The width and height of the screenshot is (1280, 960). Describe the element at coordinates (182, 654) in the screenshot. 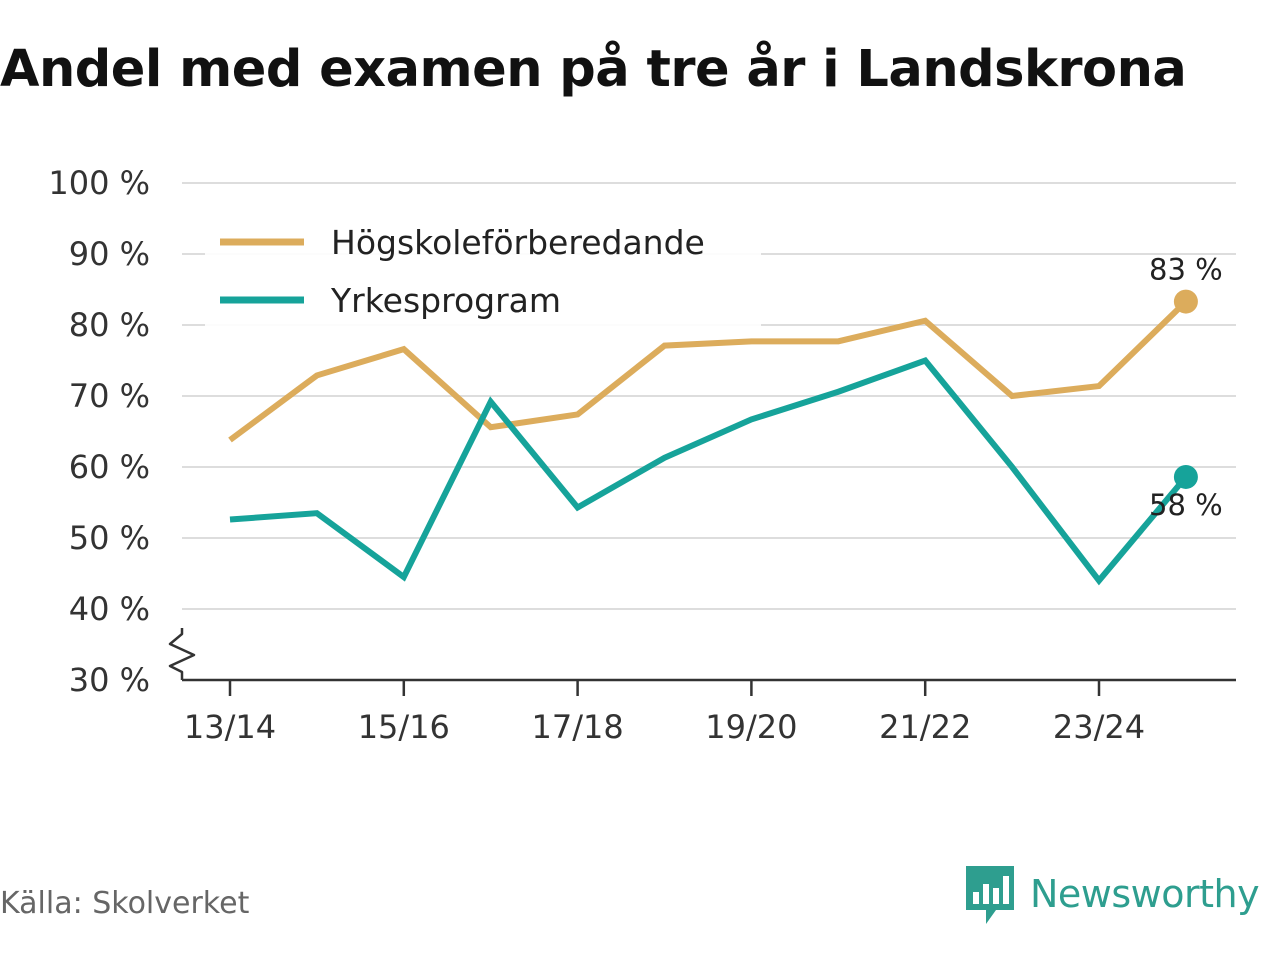

I see `y-axis-break-icon` at that location.